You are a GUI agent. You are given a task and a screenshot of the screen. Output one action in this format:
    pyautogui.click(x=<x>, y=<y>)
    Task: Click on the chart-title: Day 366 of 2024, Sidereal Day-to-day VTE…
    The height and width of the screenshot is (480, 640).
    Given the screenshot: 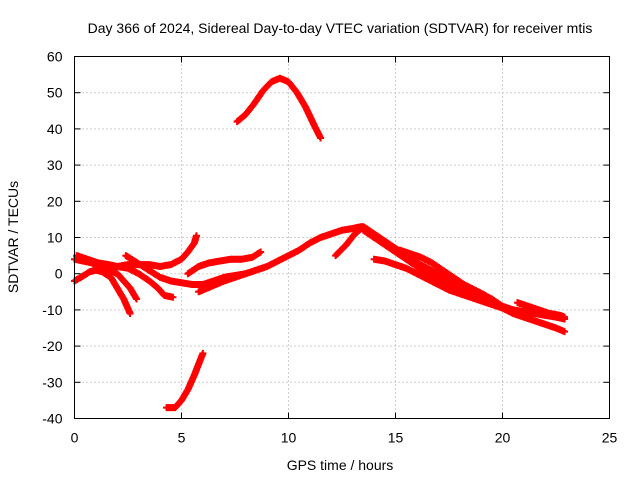 What is the action you would take?
    pyautogui.click(x=340, y=28)
    